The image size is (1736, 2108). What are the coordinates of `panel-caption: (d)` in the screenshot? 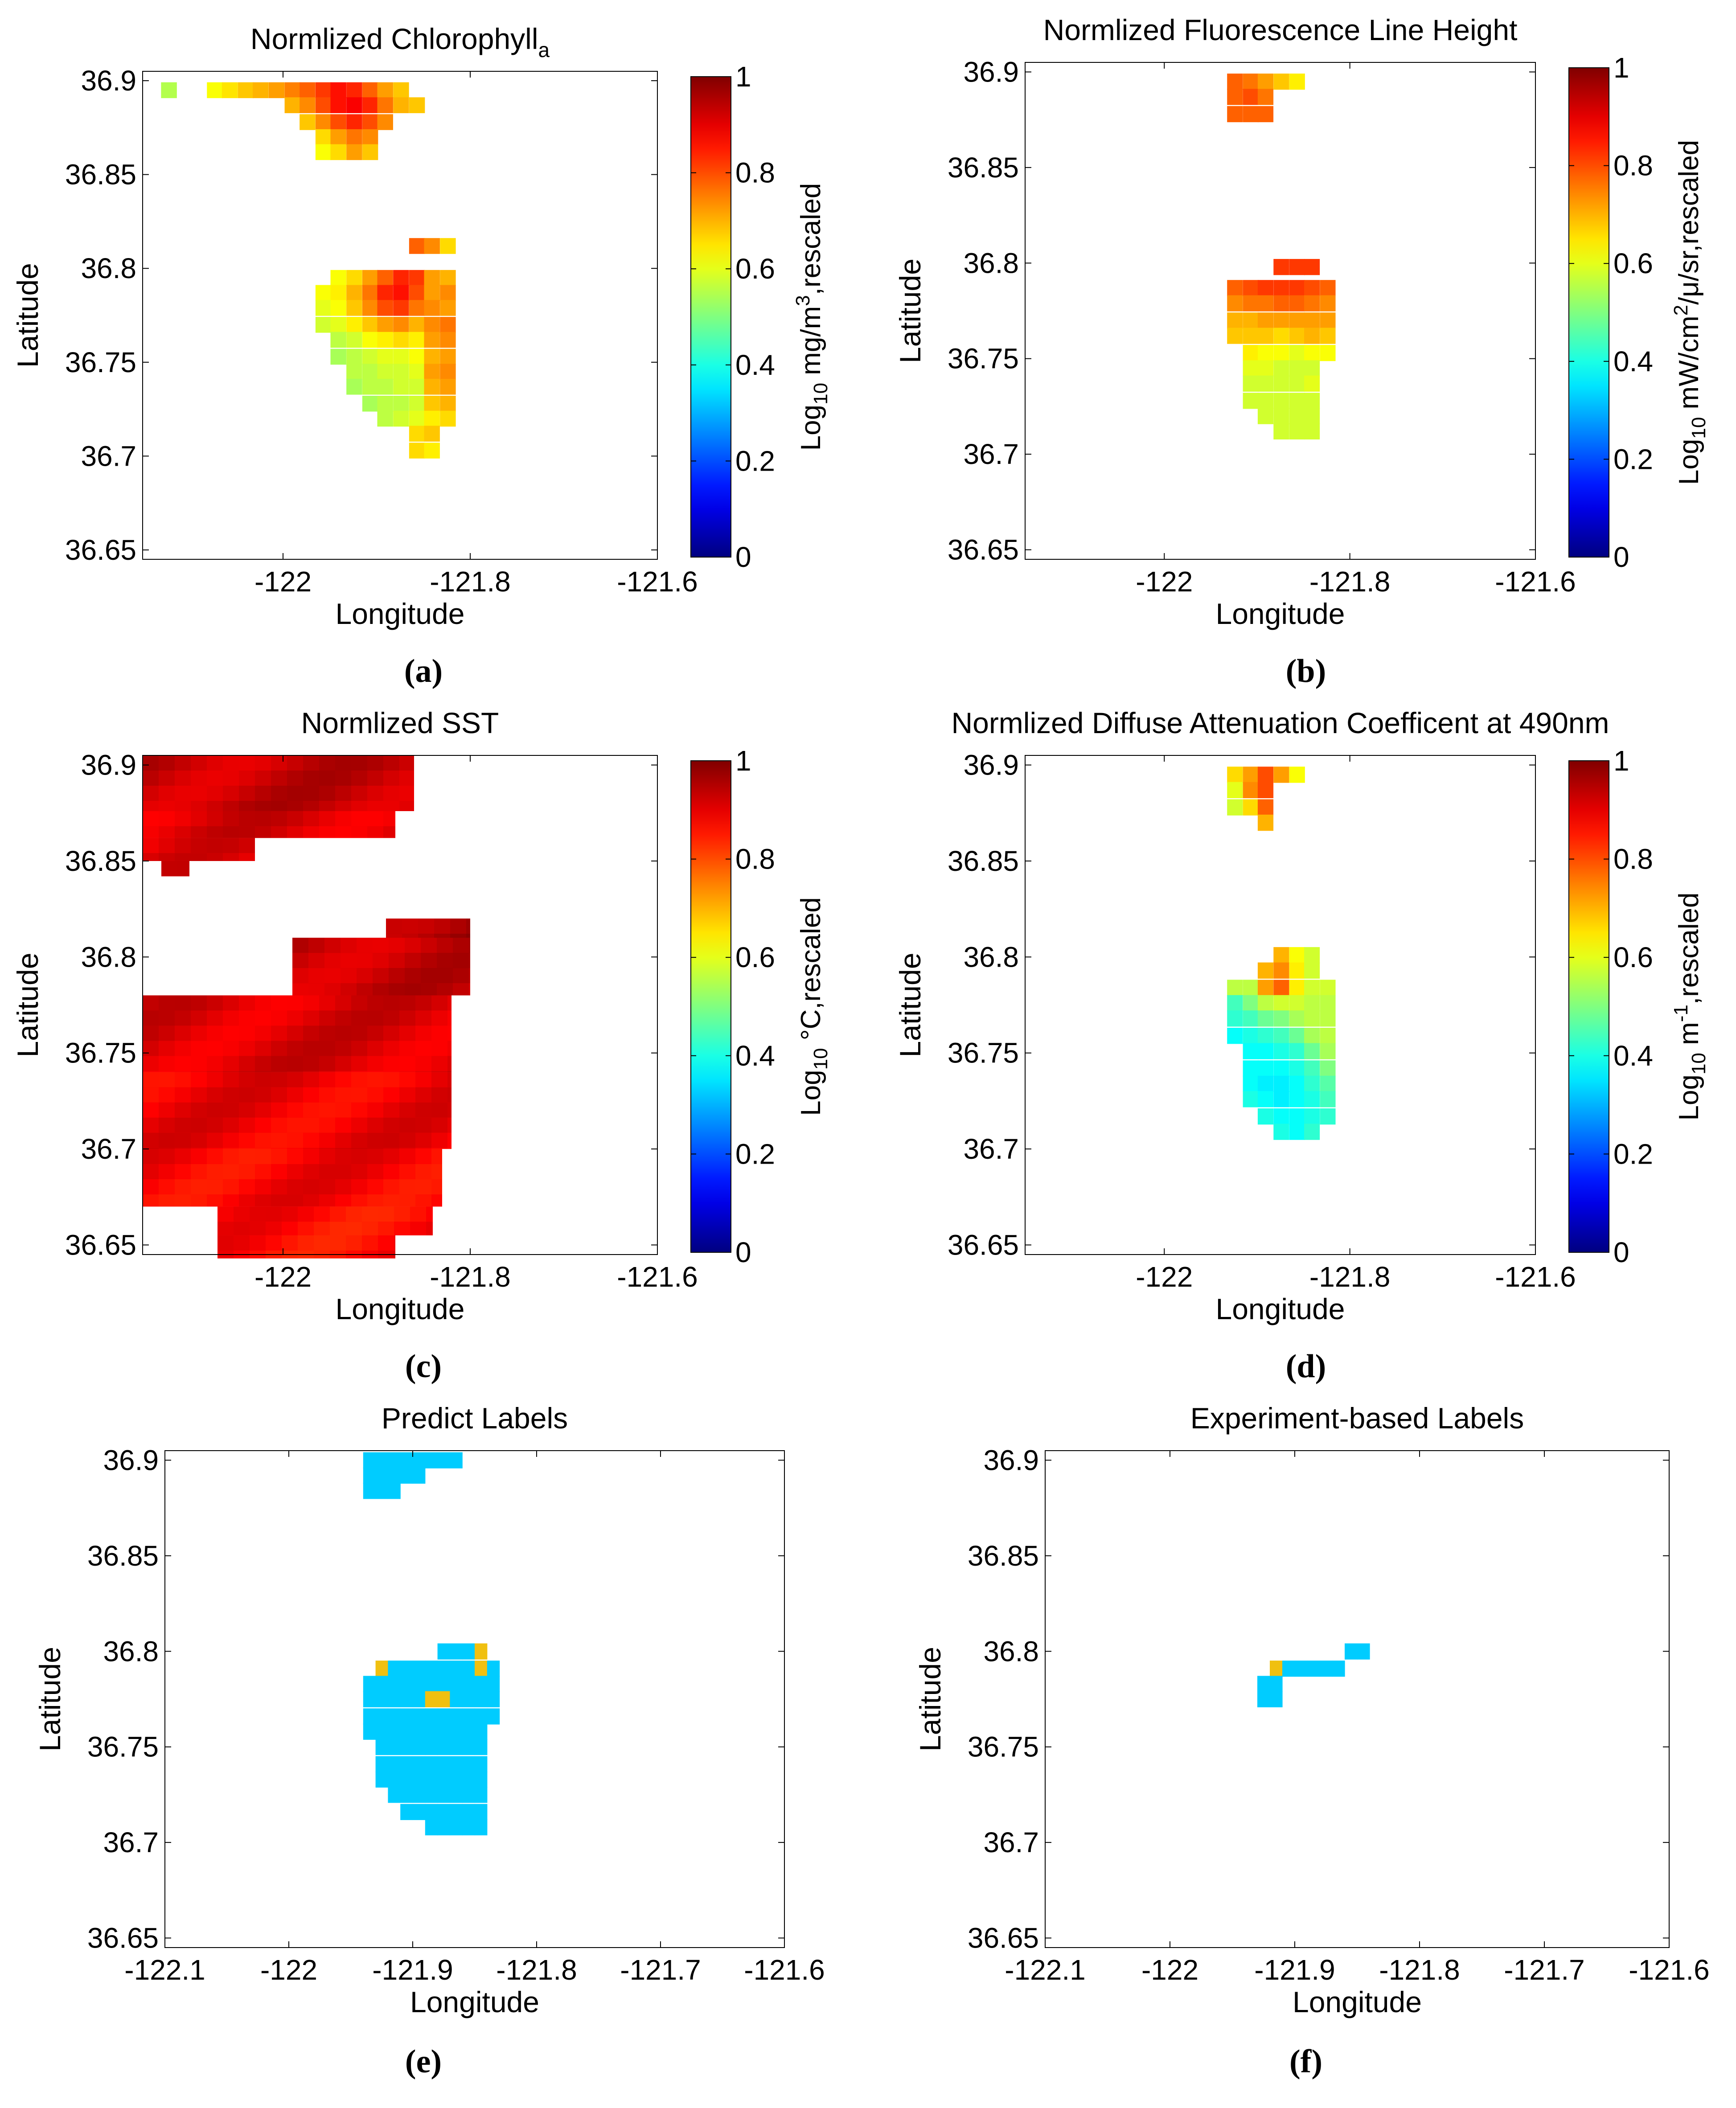 It's located at (1306, 1366).